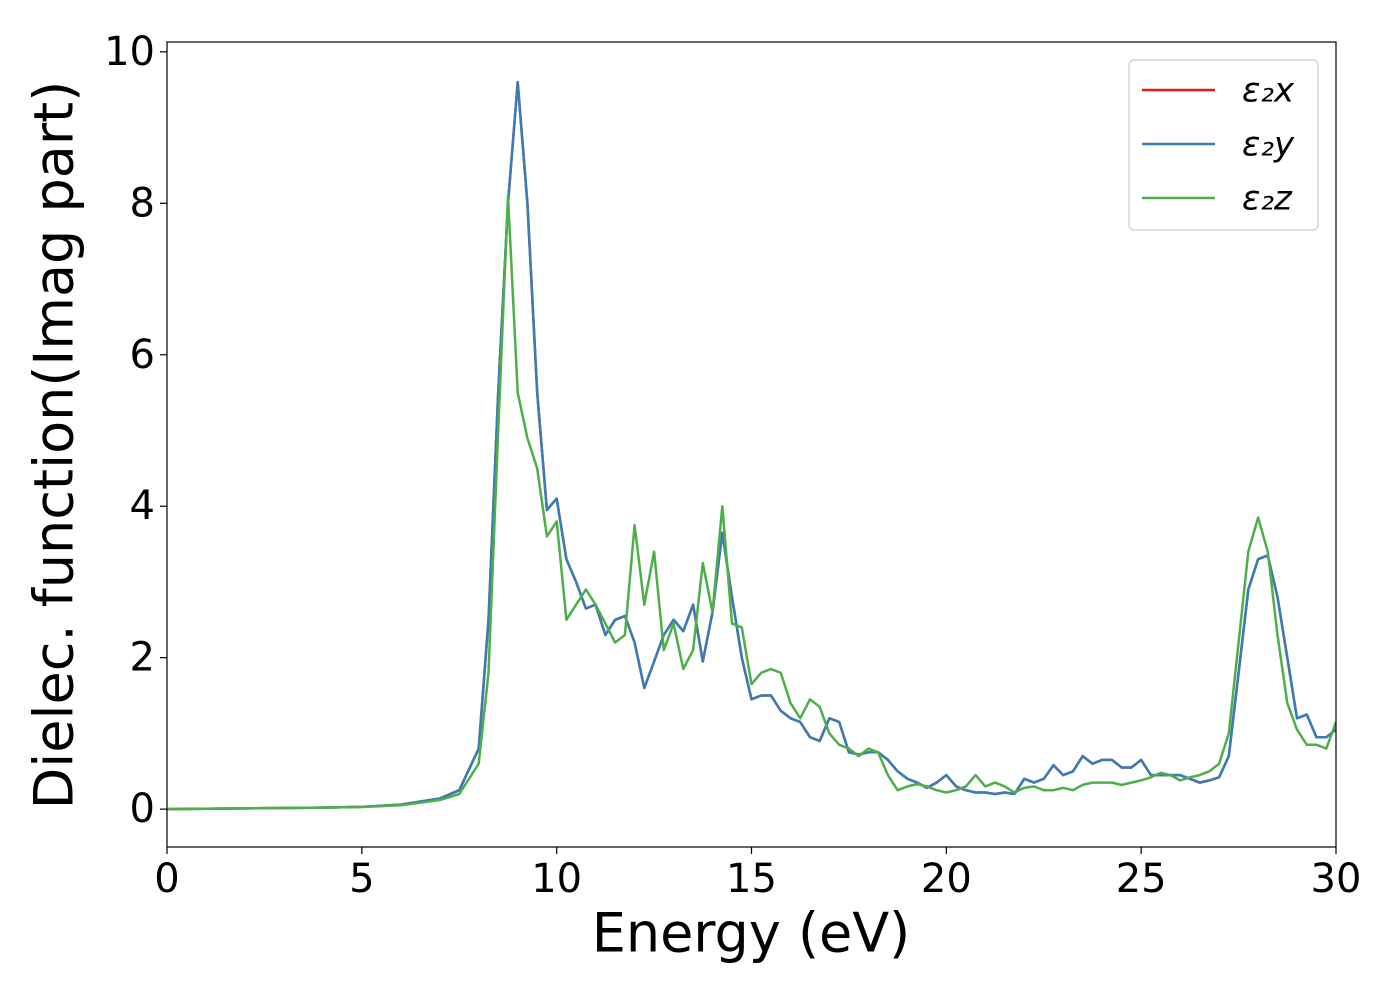 The image size is (1400, 1000). I want to click on legend-label: ε₂x, so click(1268, 91).